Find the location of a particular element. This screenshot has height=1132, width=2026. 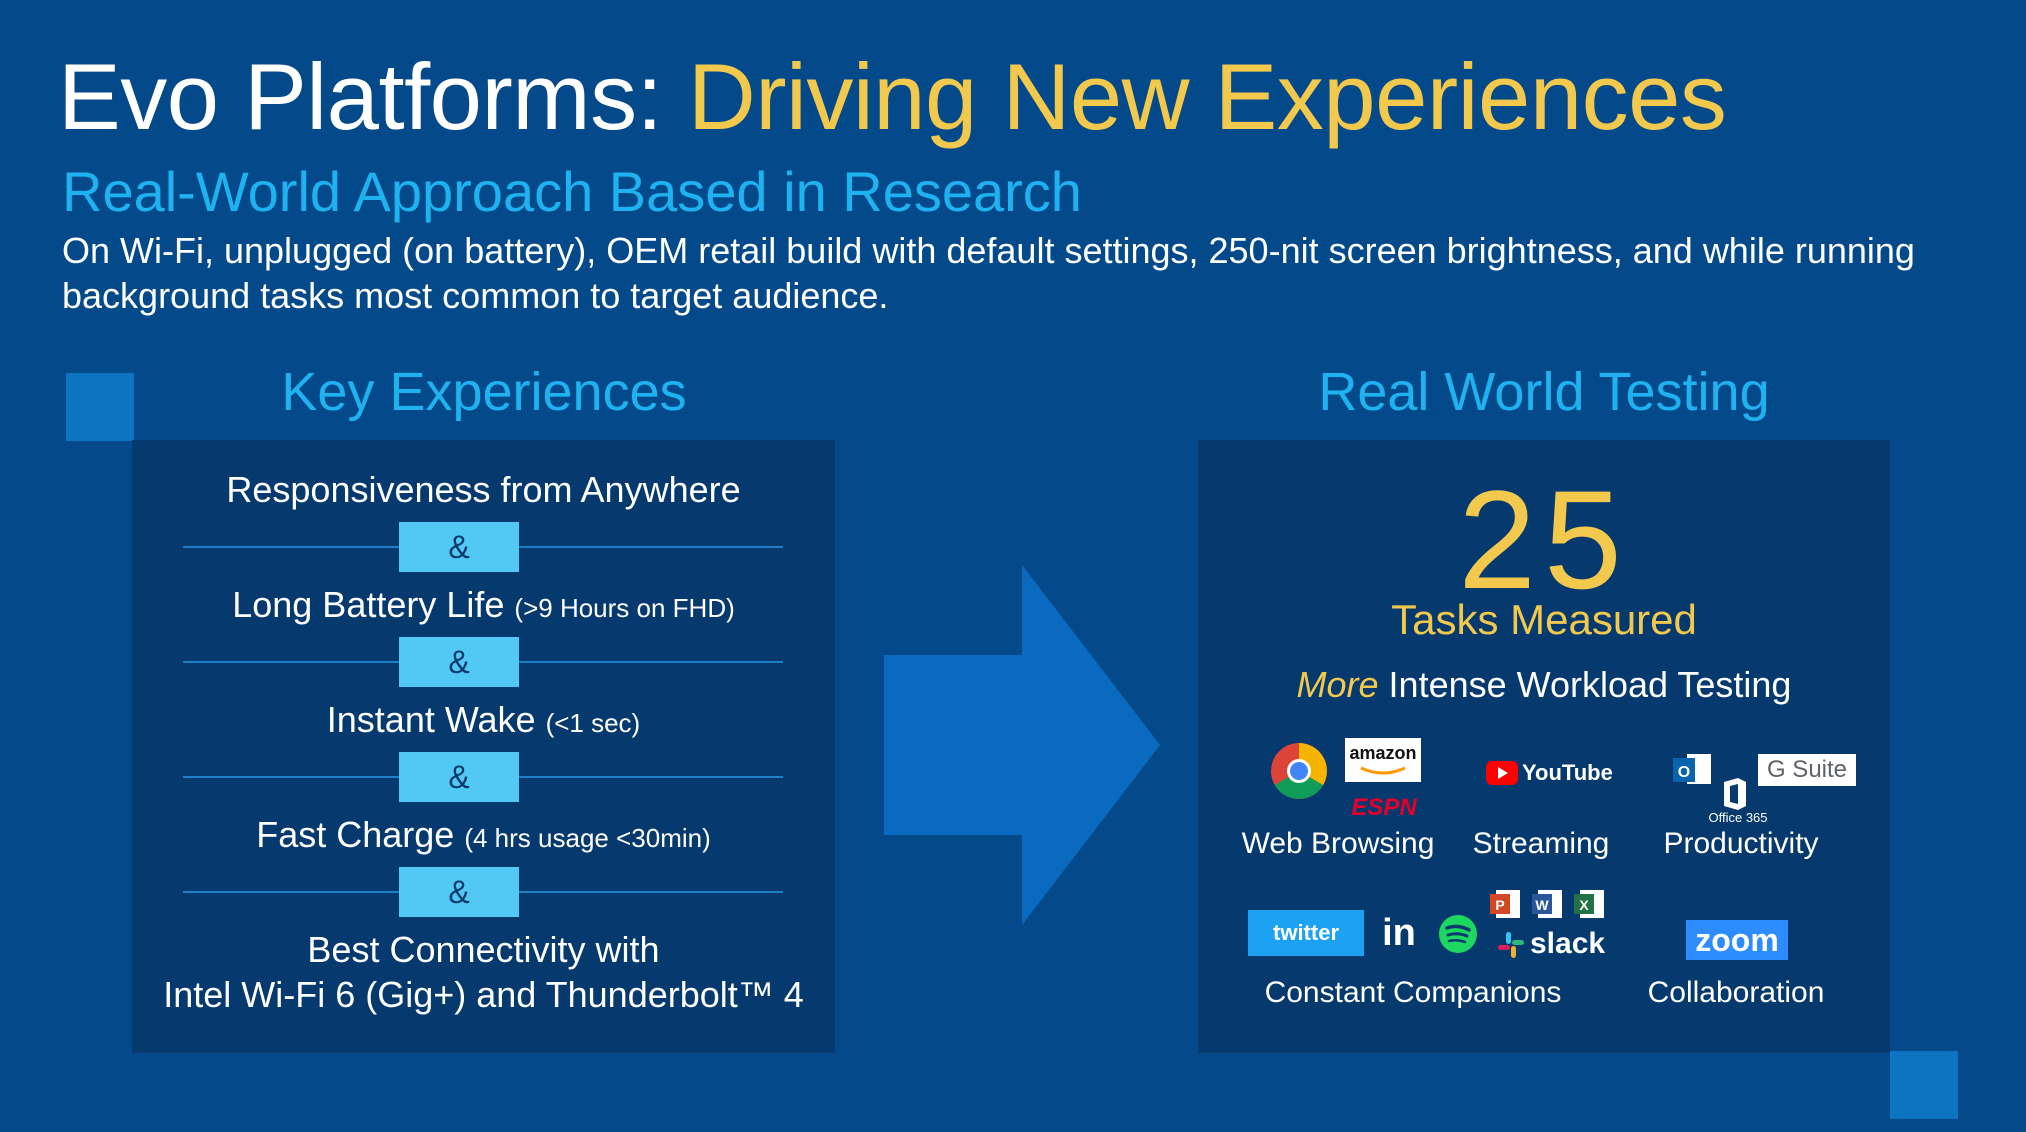

experience-item-responsiveness: Responsiveness from Anywhere is located at coordinates (483, 490).